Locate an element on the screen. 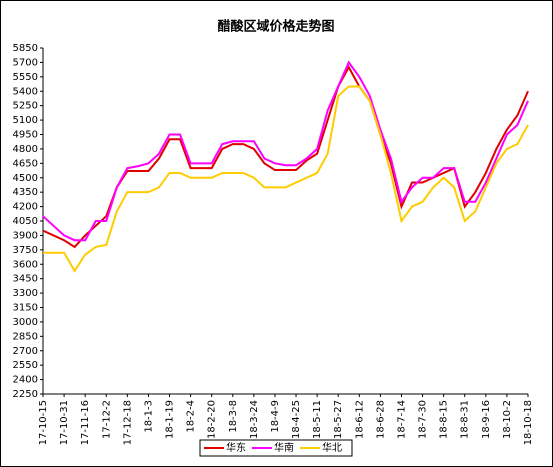  x-tick-label: 18-4-9 is located at coordinates (275, 416).